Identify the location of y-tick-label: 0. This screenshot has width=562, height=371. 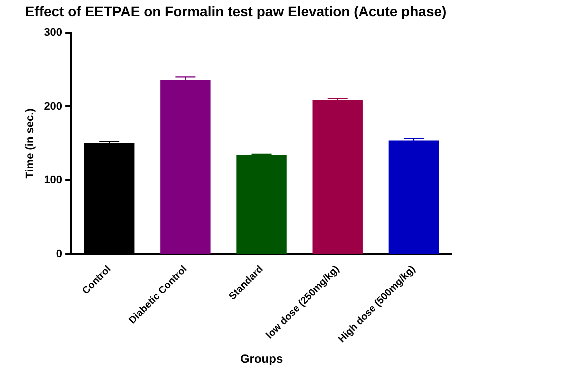
(59, 254).